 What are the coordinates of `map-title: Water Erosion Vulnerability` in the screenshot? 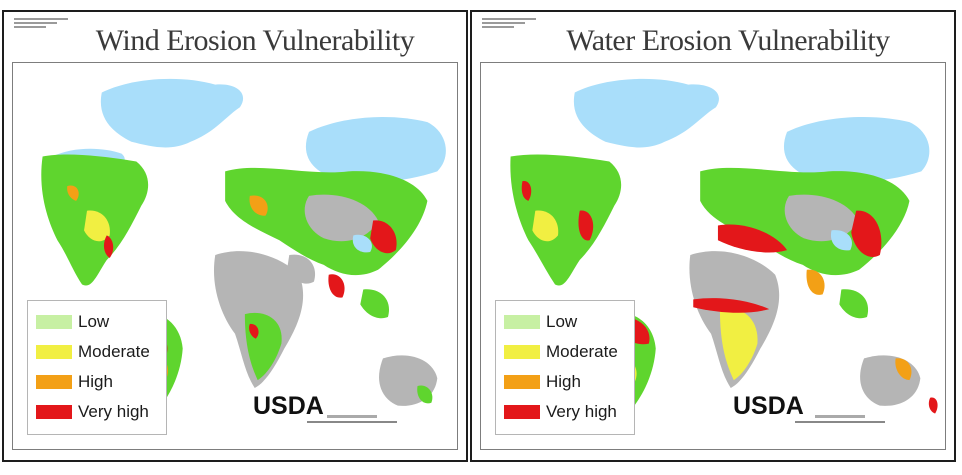 It's located at (728, 40).